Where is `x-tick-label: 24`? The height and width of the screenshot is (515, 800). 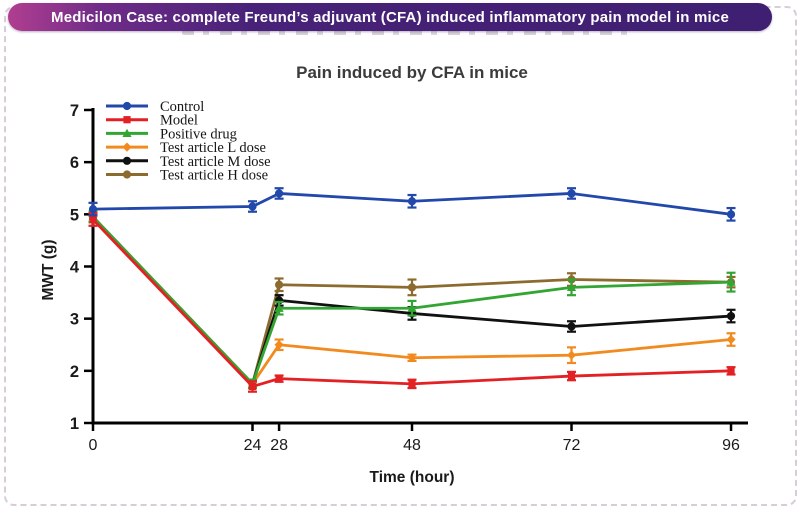
x-tick-label: 24 is located at coordinates (253, 445).